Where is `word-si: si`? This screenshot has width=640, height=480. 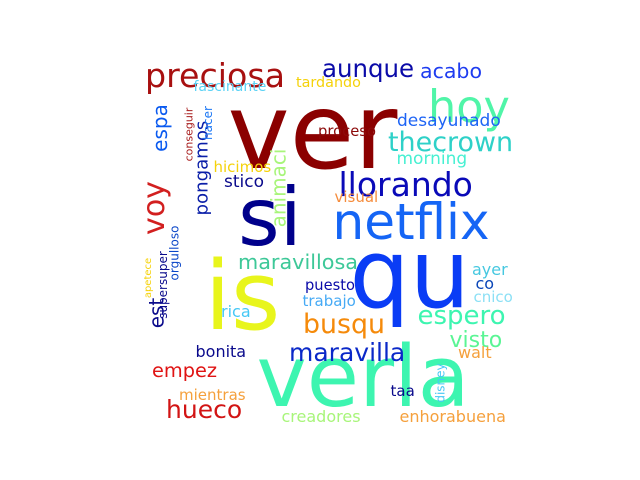
word-si: si is located at coordinates (270, 217).